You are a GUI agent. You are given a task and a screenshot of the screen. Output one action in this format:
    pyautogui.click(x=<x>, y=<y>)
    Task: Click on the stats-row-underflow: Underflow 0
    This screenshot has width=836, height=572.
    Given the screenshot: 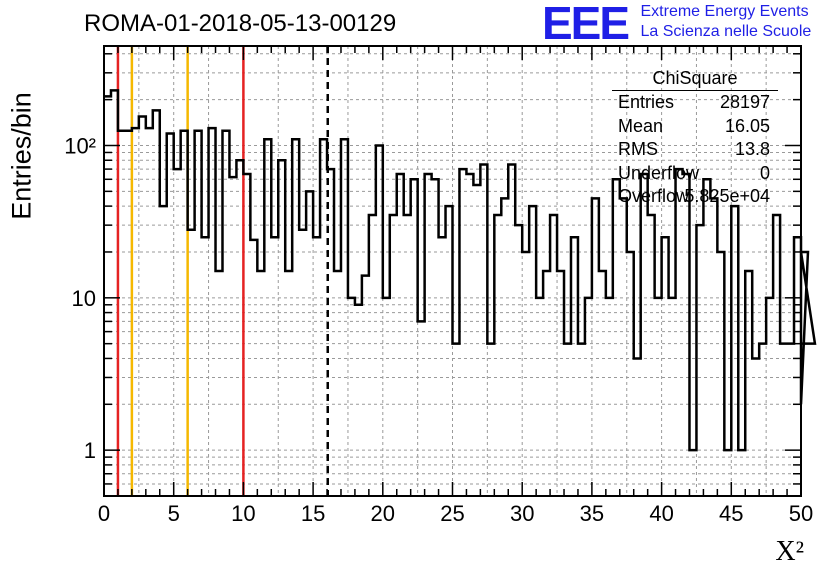 What is the action you would take?
    pyautogui.click(x=695, y=174)
    